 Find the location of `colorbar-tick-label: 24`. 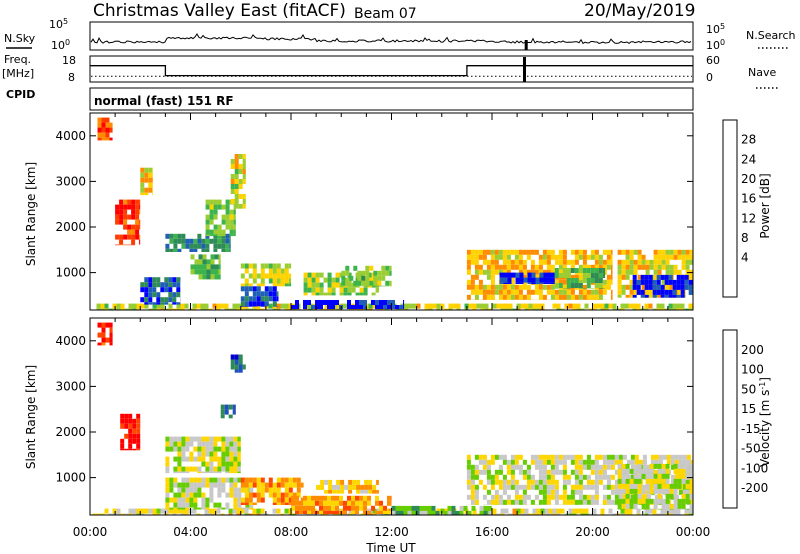

colorbar-tick-label: 24 is located at coordinates (748, 159).